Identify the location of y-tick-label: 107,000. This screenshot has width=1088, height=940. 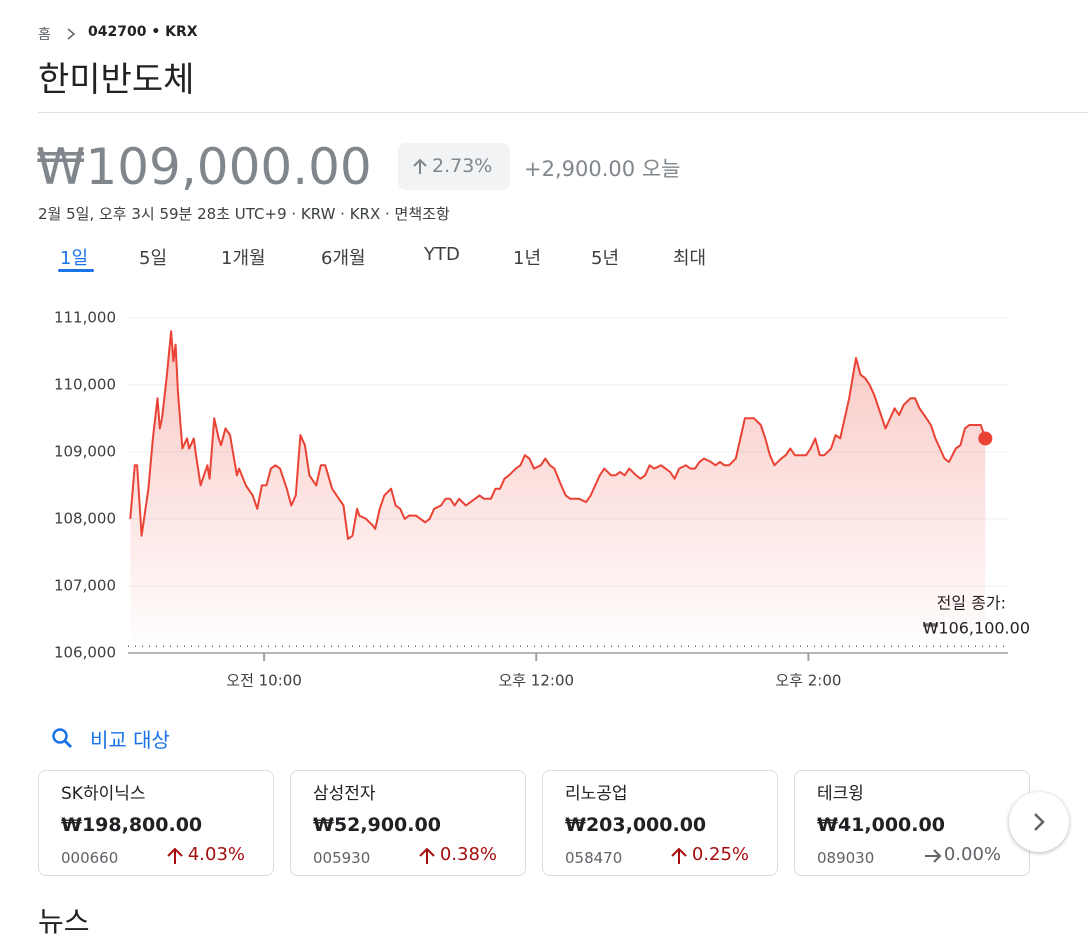
(85, 585).